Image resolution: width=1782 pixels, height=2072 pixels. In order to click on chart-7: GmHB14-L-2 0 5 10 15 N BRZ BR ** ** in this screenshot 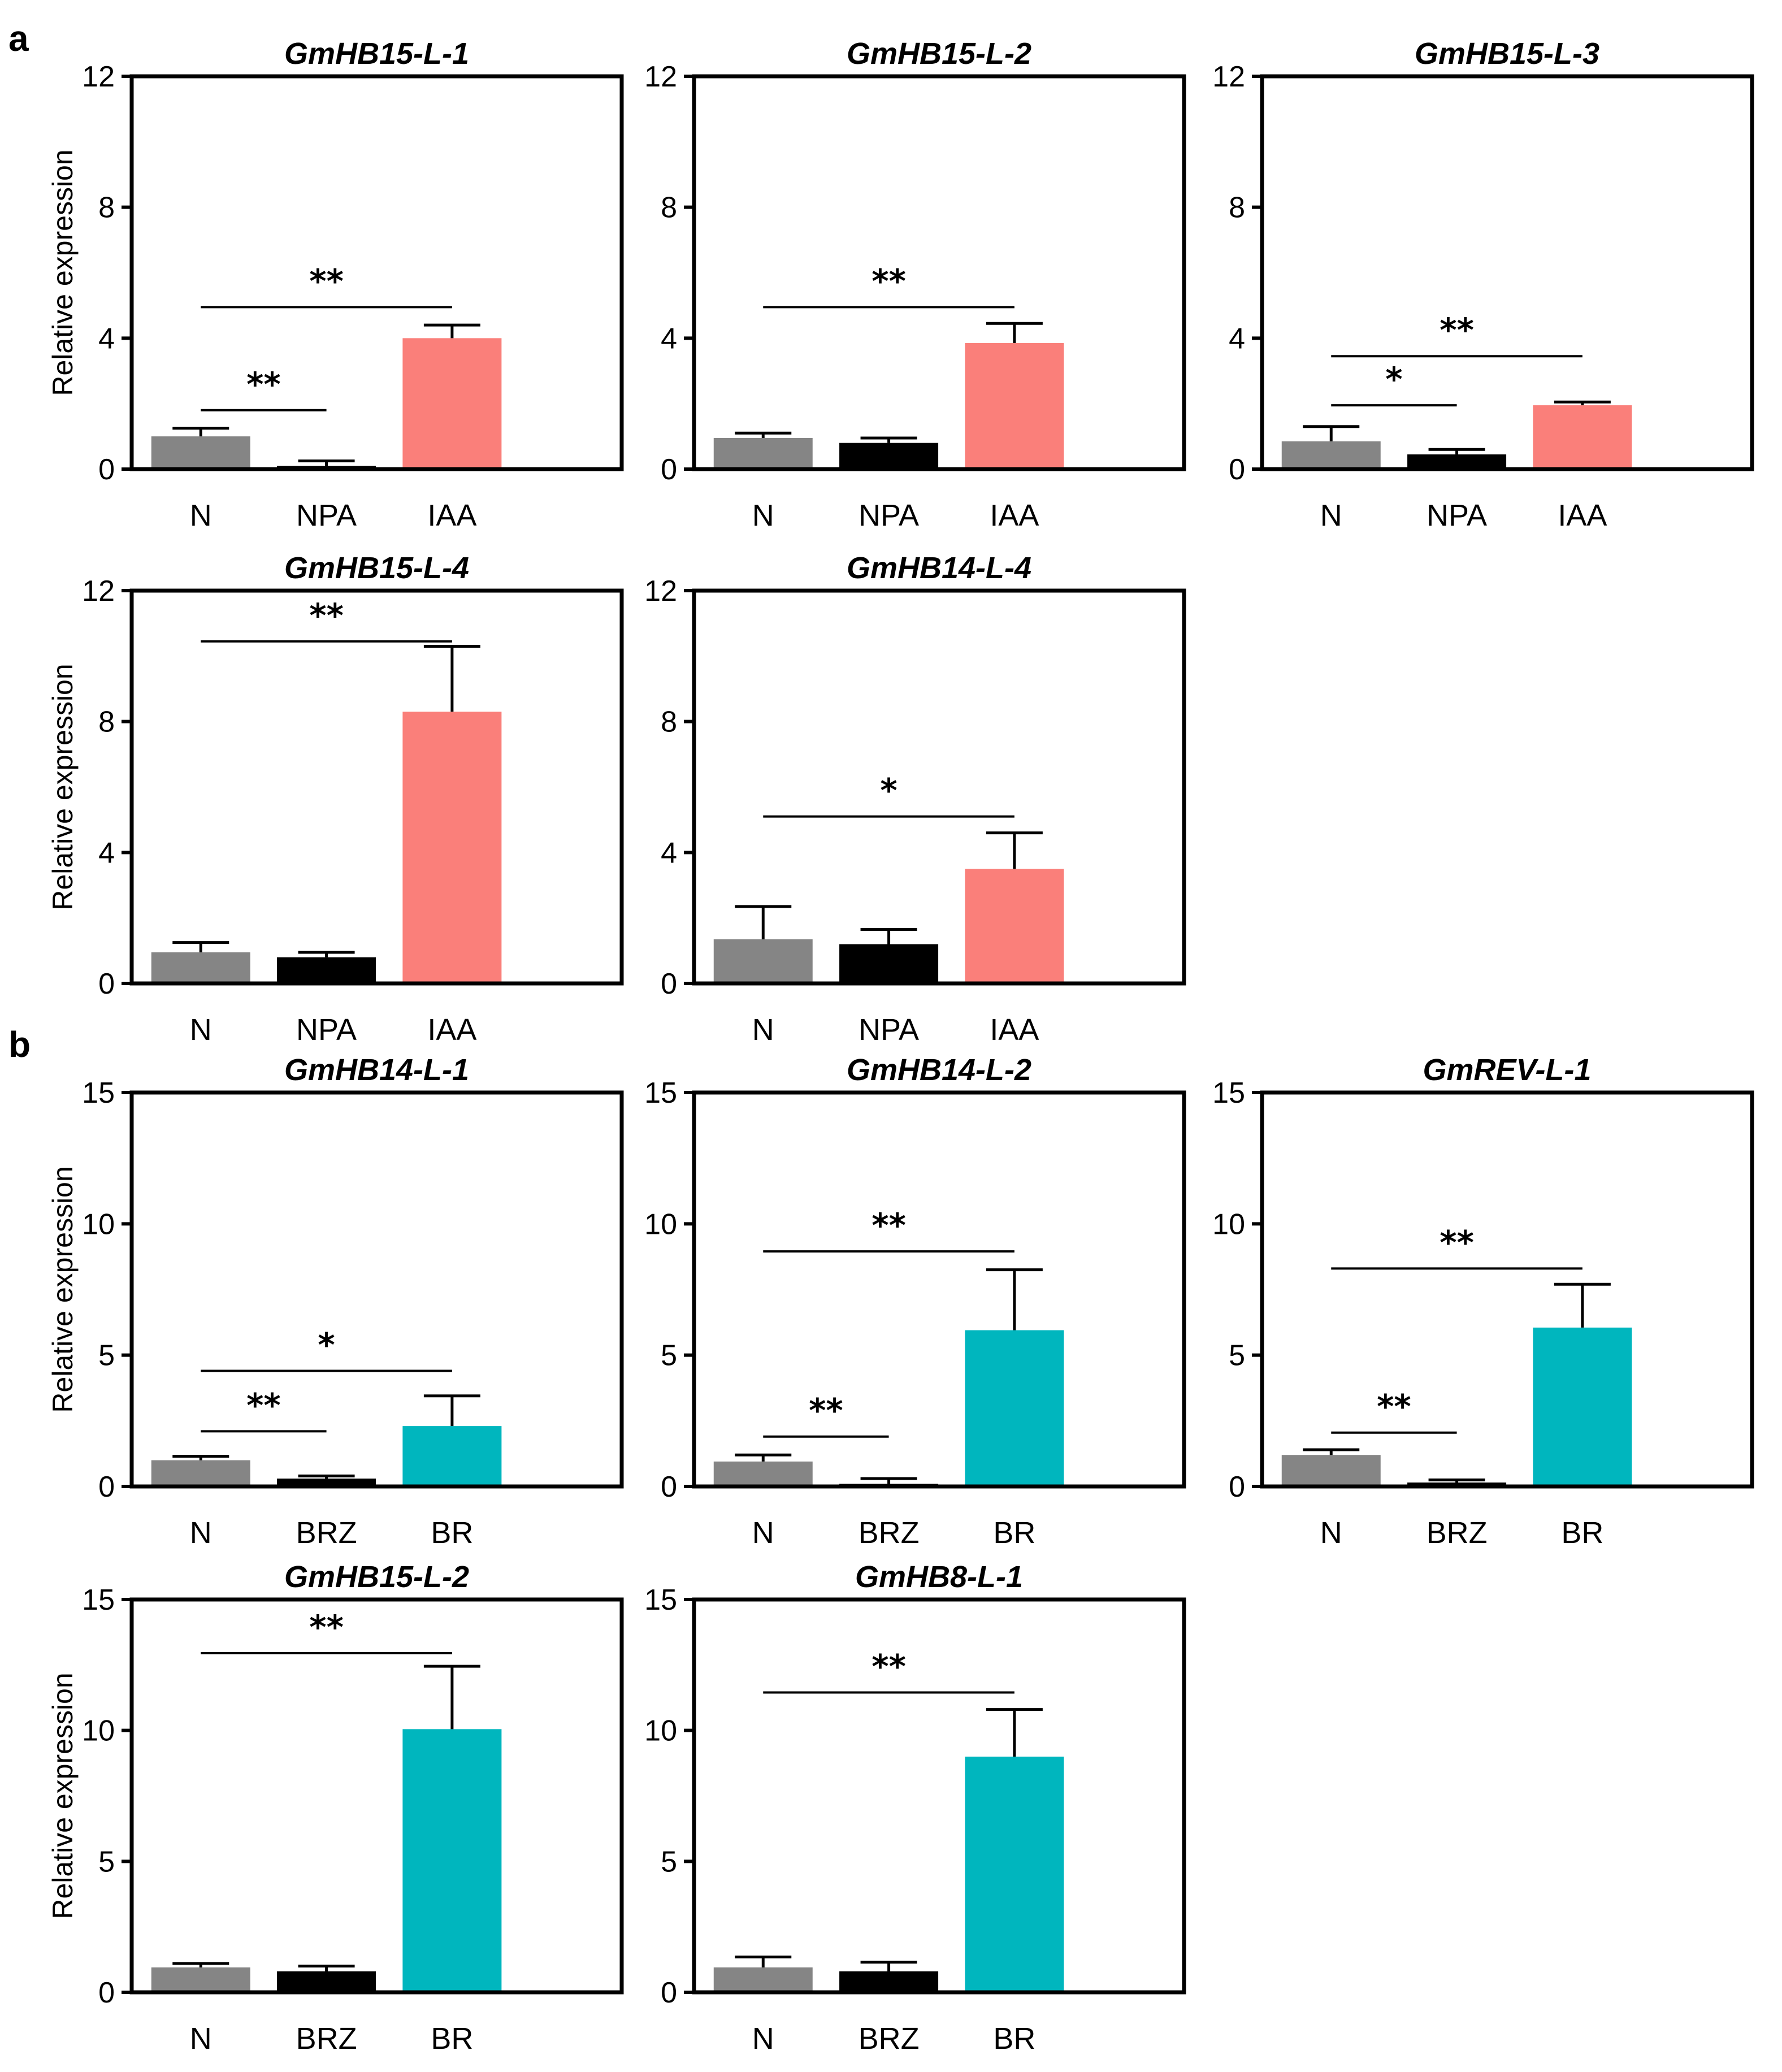, I will do `click(915, 1301)`.